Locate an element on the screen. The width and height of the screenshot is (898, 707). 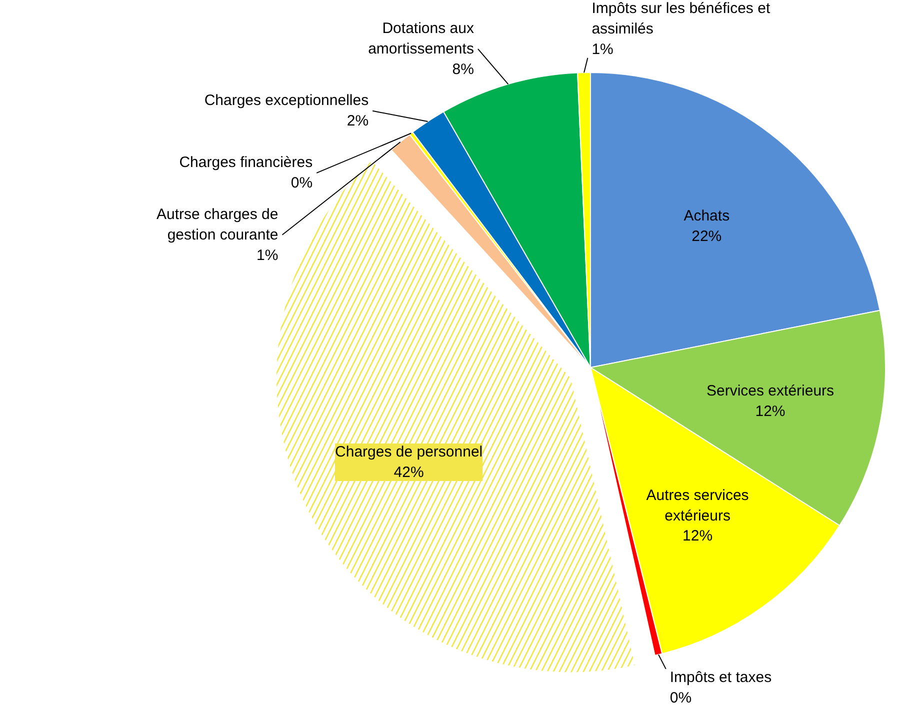
data-label: 8% is located at coordinates (463, 69).